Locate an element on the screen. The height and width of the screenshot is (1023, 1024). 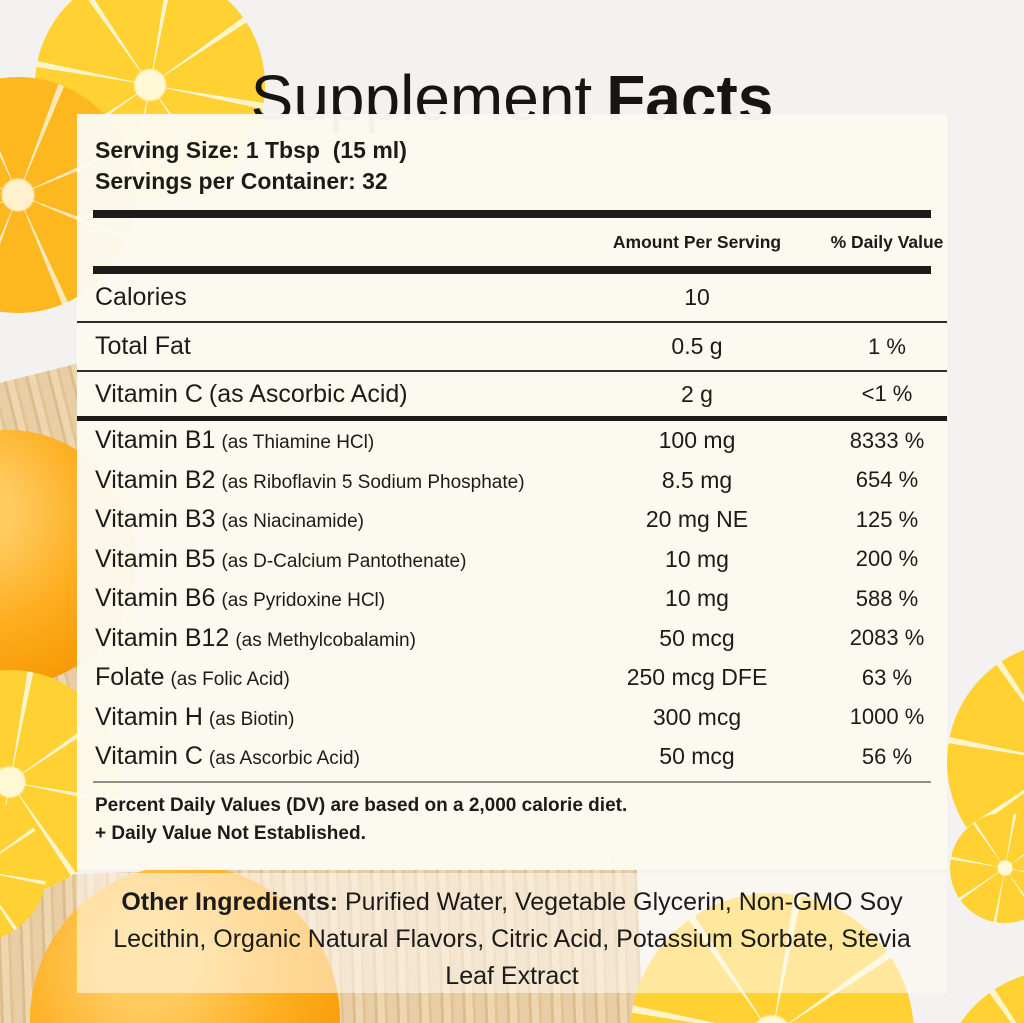
row-amount: 8.5 mg is located at coordinates (697, 479).